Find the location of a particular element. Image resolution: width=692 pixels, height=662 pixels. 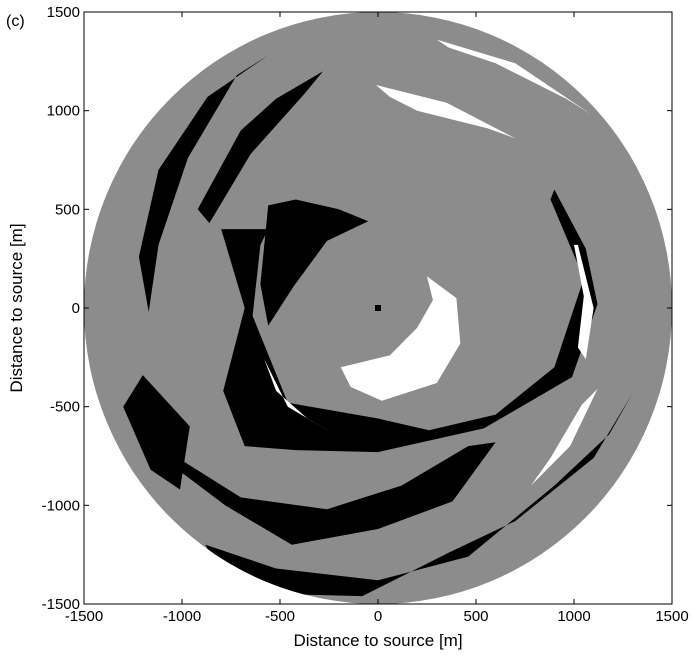

x-tick-label-3: 0 is located at coordinates (378, 616).